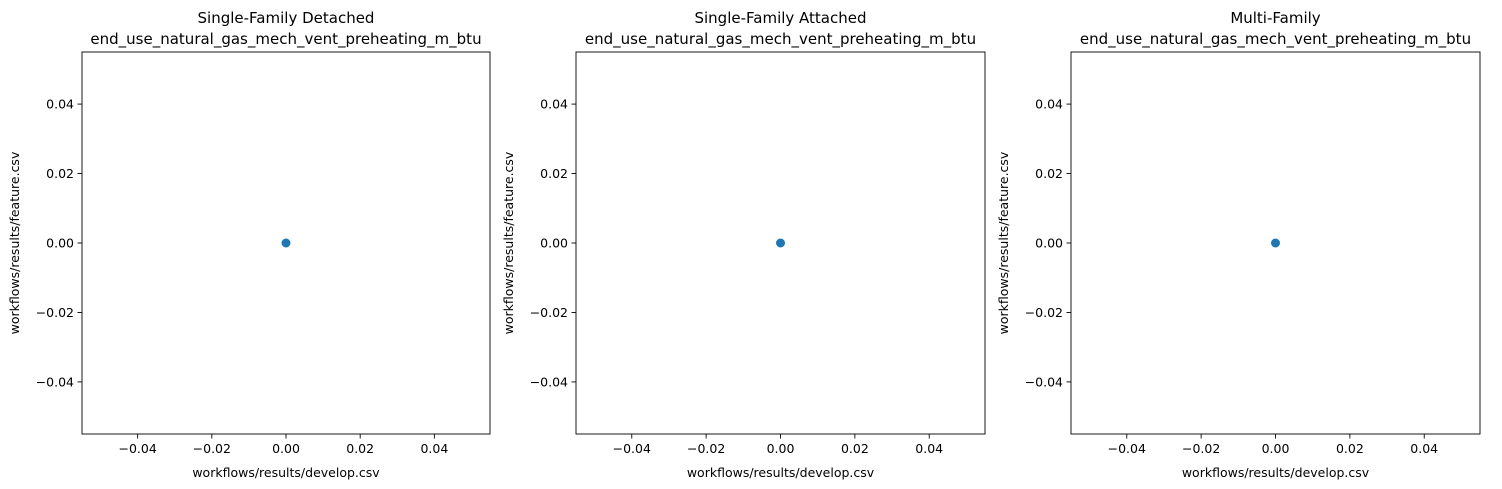  What do you see at coordinates (780, 18) in the screenshot?
I see `chart-title-line-1: Single-Family Attached` at bounding box center [780, 18].